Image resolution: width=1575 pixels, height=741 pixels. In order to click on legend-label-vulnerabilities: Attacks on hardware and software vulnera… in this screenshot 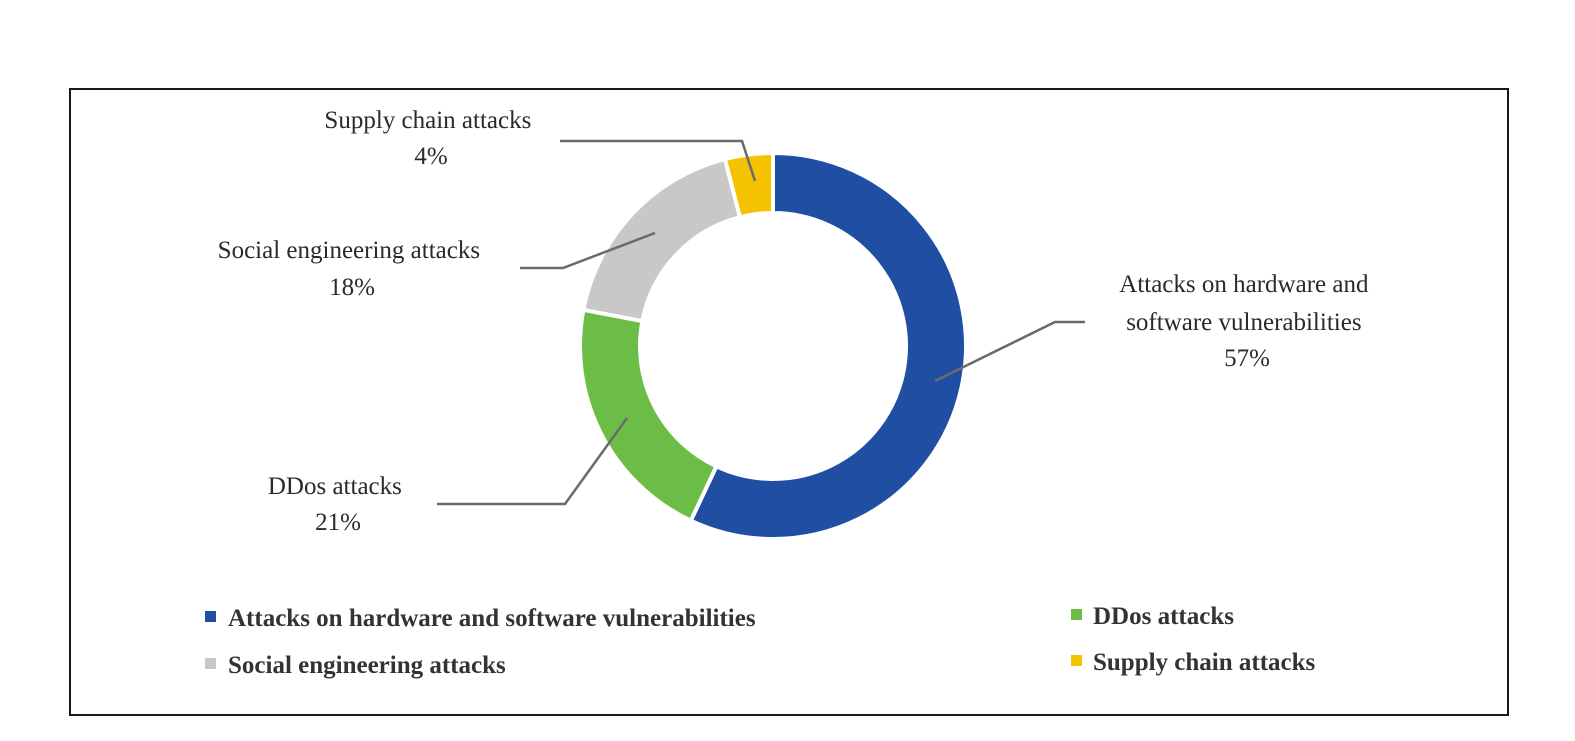, I will do `click(492, 618)`.